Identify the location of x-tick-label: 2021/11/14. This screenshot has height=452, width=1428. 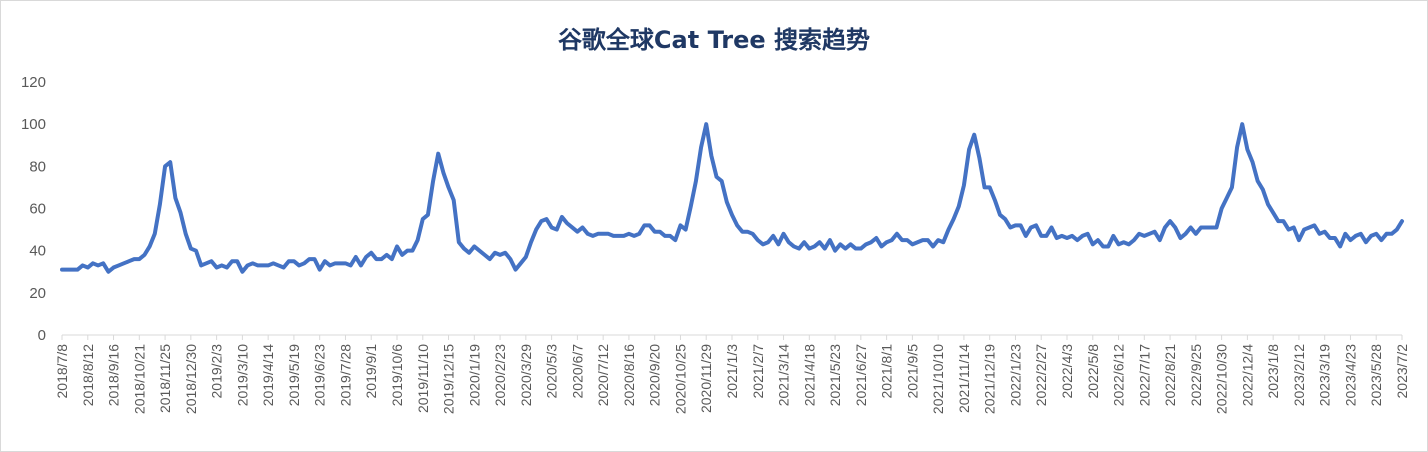
(964, 378).